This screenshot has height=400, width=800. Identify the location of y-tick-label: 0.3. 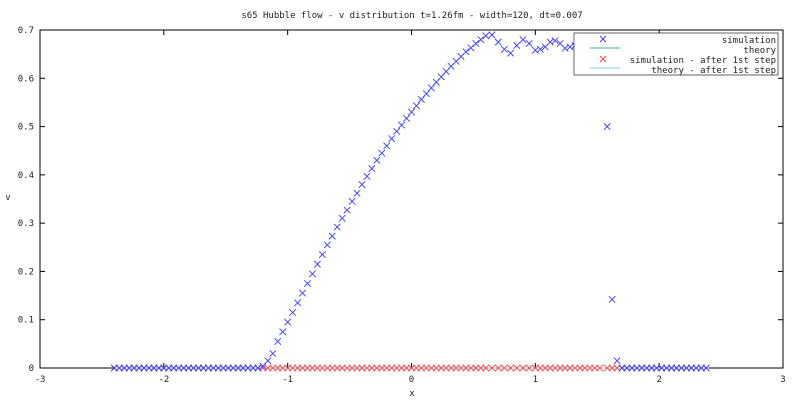
(26, 224).